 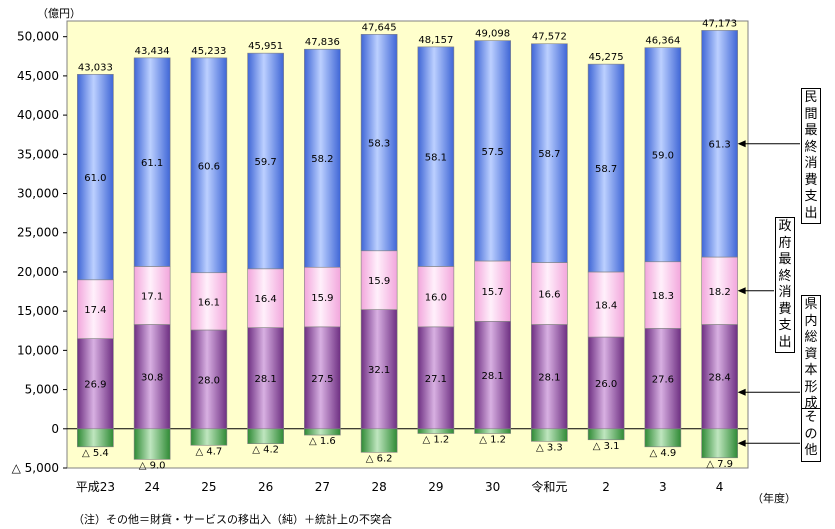 What do you see at coordinates (322, 441) in the screenshot?
I see `share-label-other: △ 1.6` at bounding box center [322, 441].